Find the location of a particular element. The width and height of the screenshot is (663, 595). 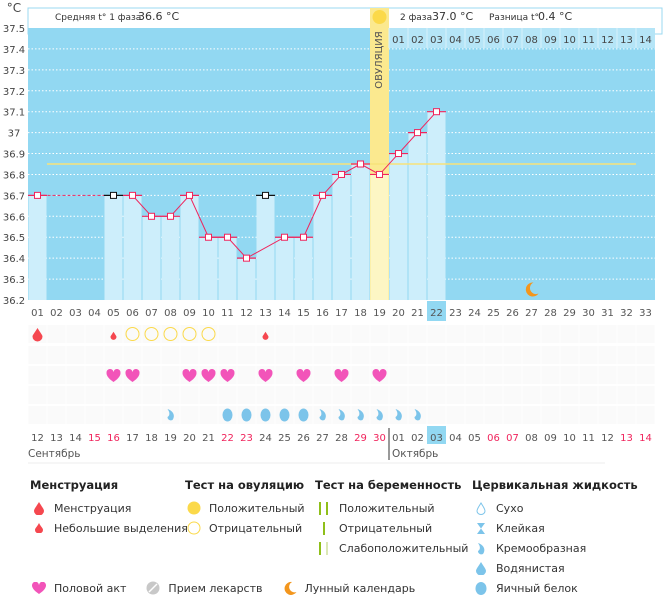

cycle-day-label: 02 is located at coordinates (56, 313).